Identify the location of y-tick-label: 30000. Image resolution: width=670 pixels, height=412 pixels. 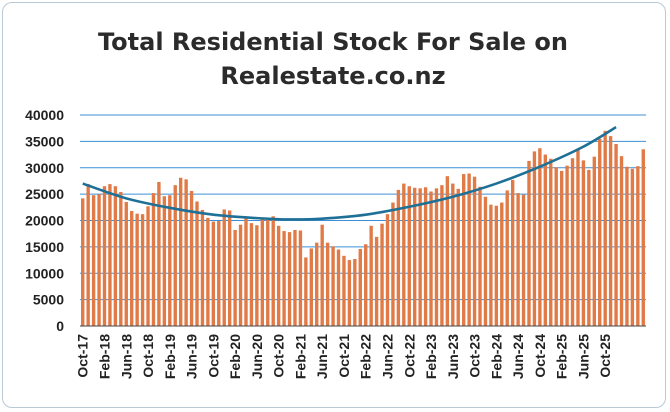
(44, 168).